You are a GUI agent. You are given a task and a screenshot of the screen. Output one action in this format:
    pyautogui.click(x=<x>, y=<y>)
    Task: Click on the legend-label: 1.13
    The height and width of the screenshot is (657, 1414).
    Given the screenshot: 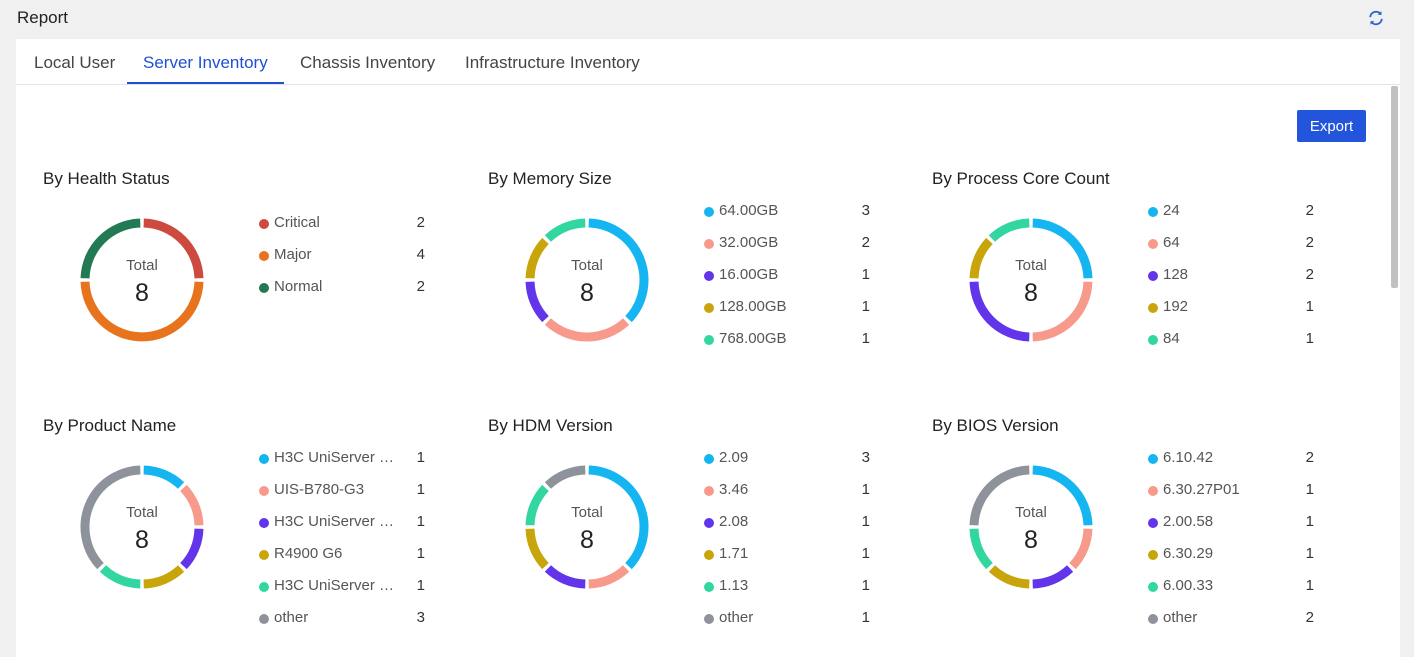 What is the action you would take?
    pyautogui.click(x=734, y=585)
    